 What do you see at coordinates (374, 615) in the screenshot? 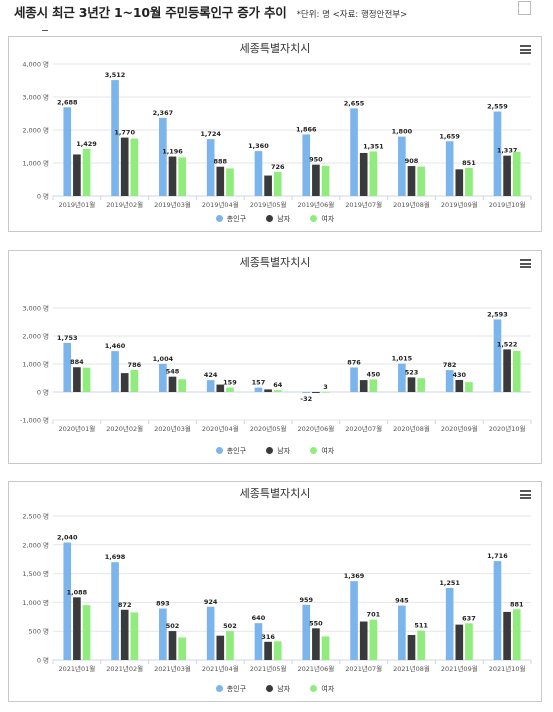
I see `data-label-female: 701` at bounding box center [374, 615].